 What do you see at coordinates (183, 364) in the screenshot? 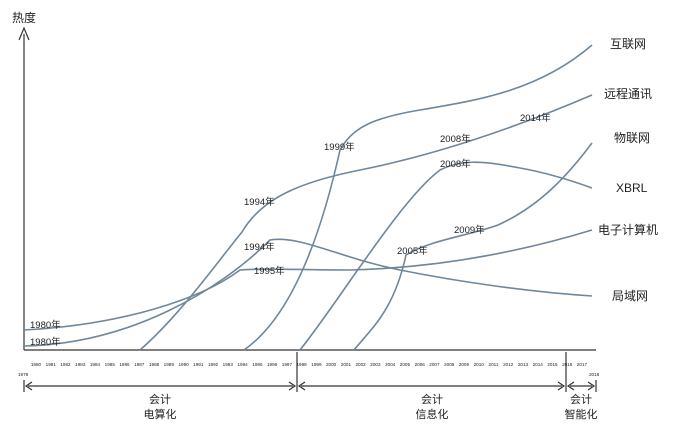
I see `x-tick-label: 1990` at bounding box center [183, 364].